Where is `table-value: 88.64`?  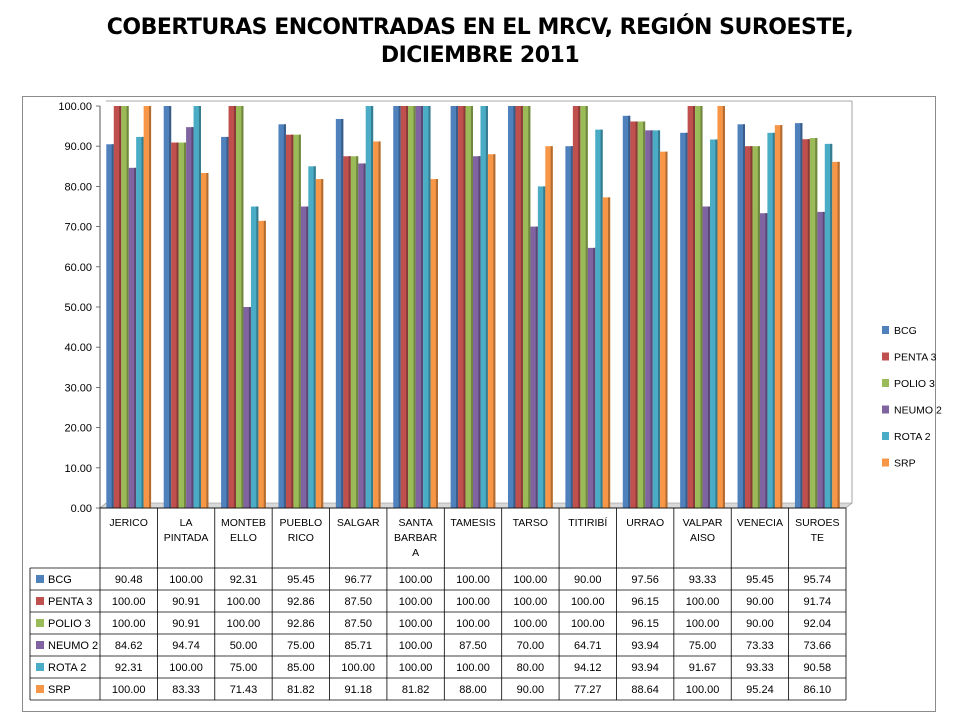 table-value: 88.64 is located at coordinates (645, 690).